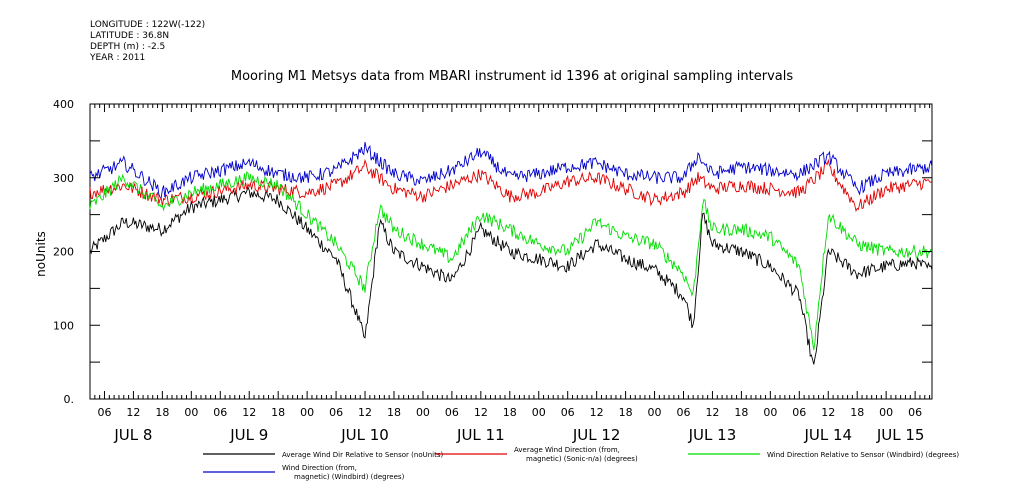 Image resolution: width=1009 pixels, height=504 pixels. Describe the element at coordinates (582, 459) in the screenshot. I see `legend-label-2-line2: magnetic) (Sonic-n/a) (degrees)` at that location.